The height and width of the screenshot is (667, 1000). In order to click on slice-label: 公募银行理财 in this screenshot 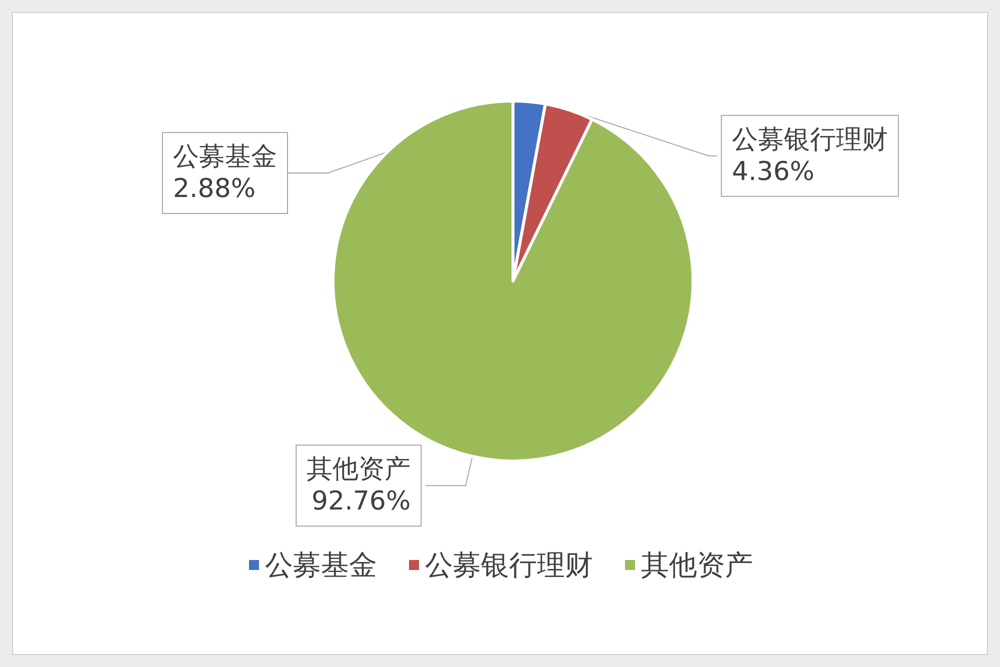, I will do `click(810, 139)`.